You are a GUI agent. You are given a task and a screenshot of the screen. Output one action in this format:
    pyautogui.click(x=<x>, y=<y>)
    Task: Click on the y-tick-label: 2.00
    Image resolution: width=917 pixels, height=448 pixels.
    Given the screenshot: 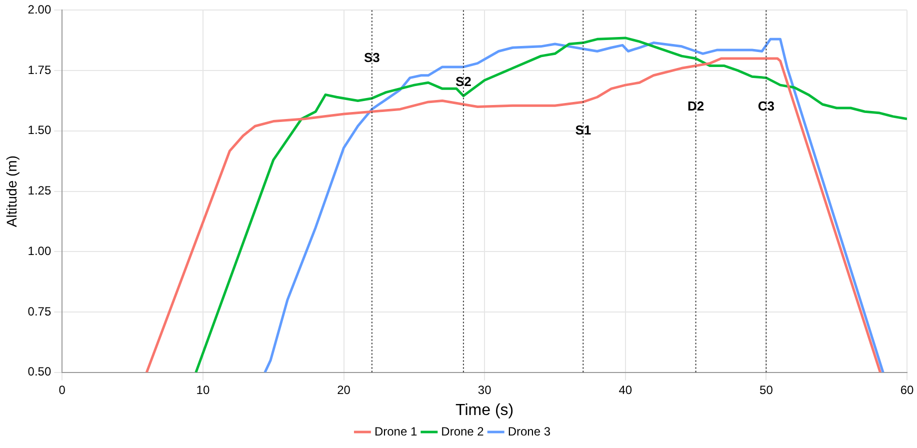 What is the action you would take?
    pyautogui.click(x=40, y=9)
    